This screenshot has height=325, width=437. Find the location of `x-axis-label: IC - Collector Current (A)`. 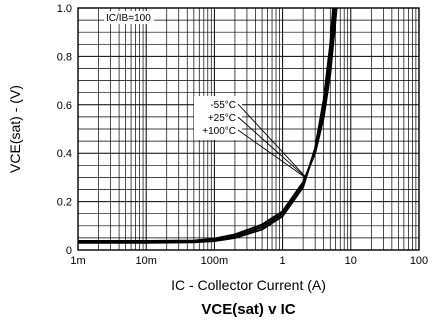

x-axis-label: IC - Collector Current (A) is located at coordinates (248, 285).